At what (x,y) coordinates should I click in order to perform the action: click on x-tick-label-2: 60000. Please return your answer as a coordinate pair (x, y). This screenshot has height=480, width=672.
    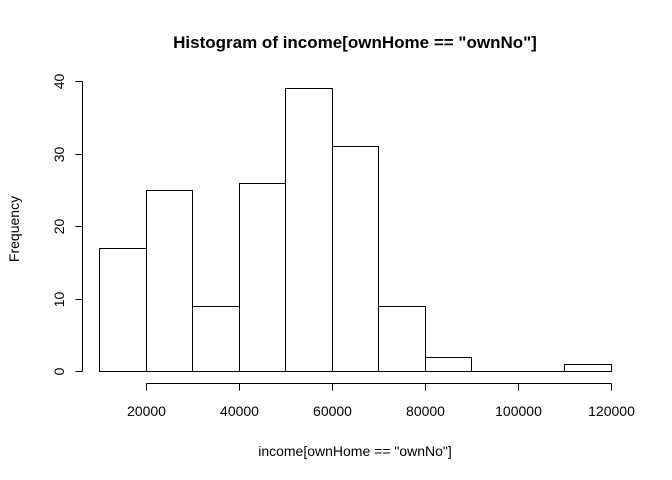
    Looking at the image, I should click on (332, 411).